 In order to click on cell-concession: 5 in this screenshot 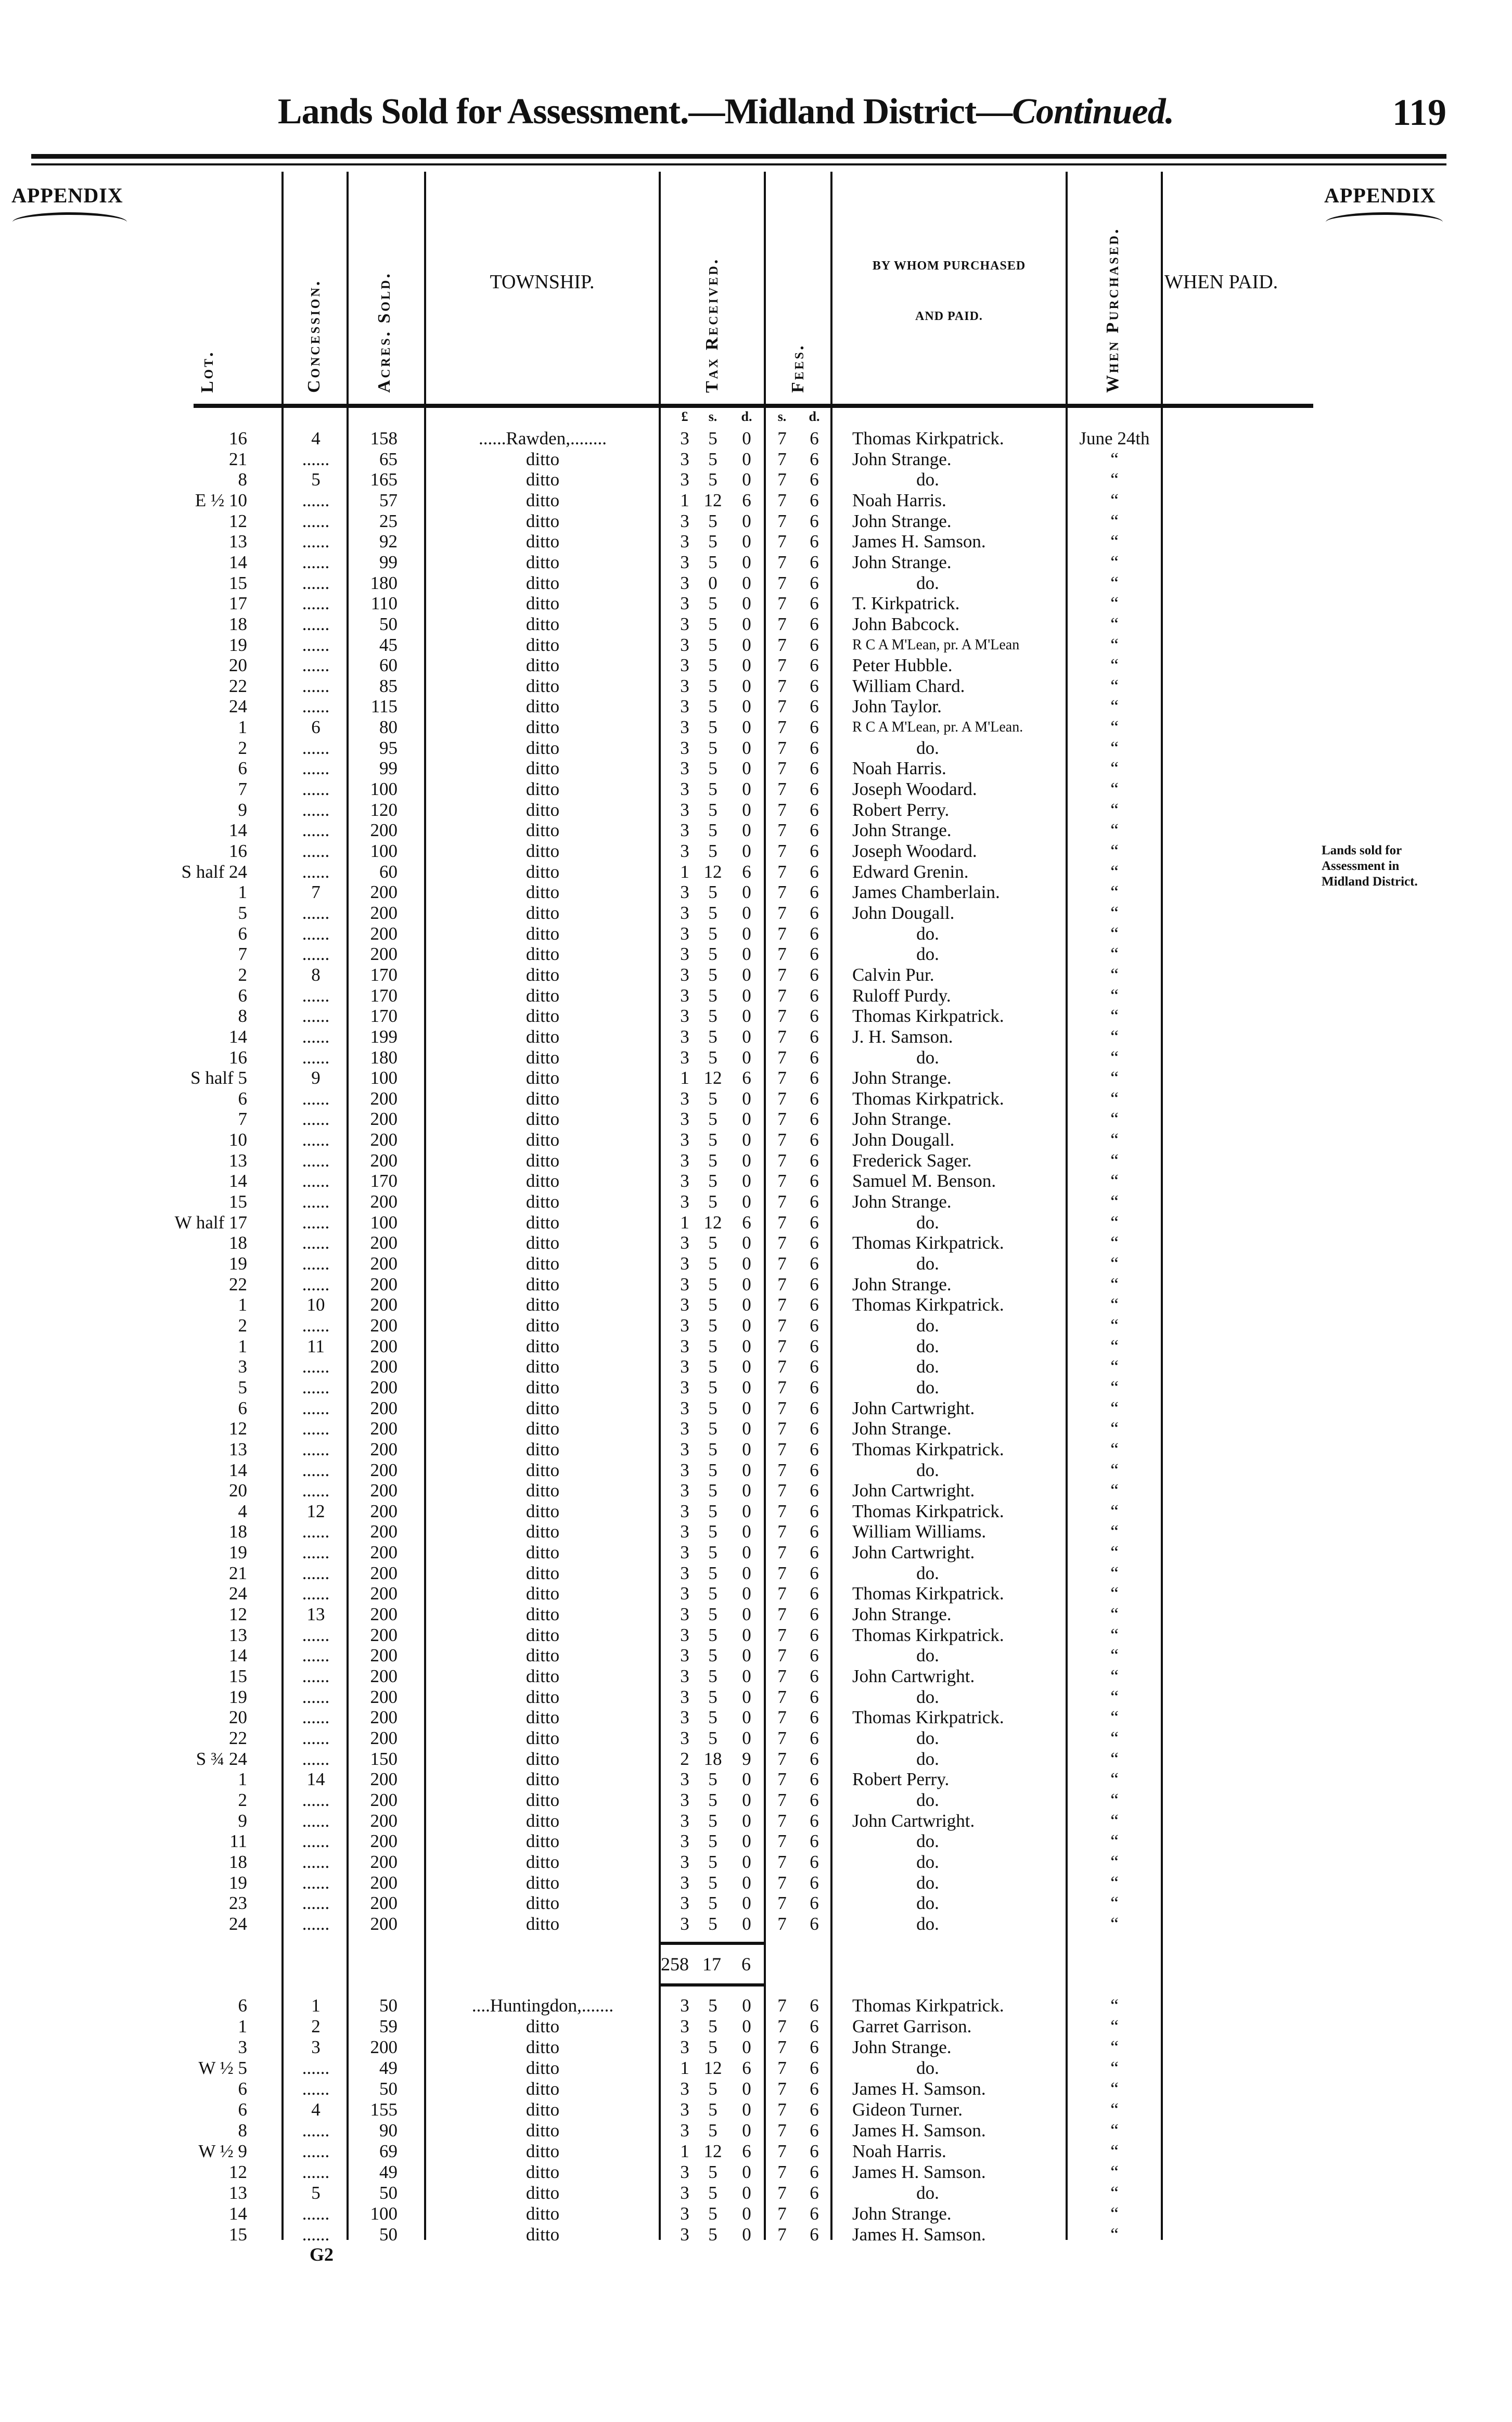, I will do `click(316, 2193)`.